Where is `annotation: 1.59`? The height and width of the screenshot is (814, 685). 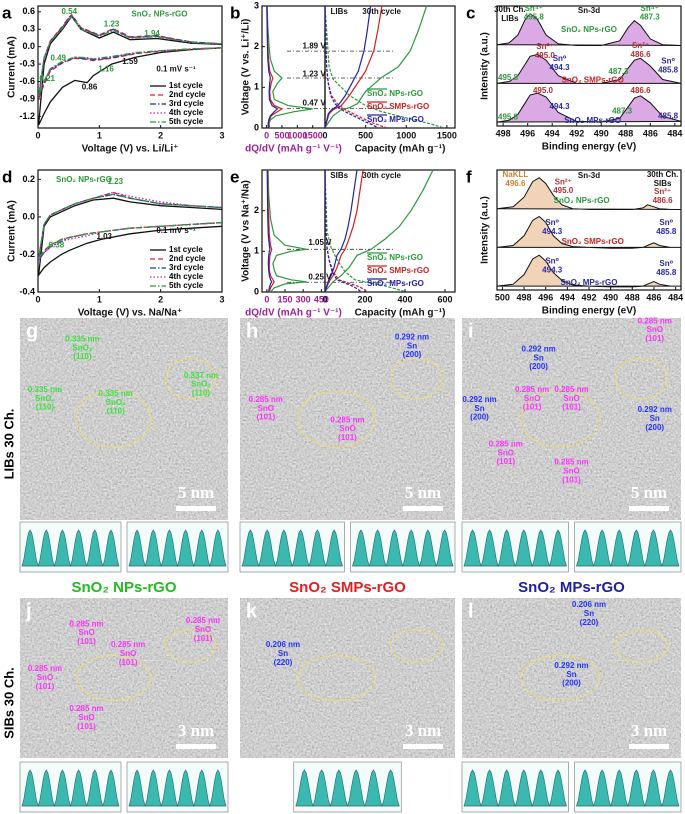
annotation: 1.59 is located at coordinates (130, 61).